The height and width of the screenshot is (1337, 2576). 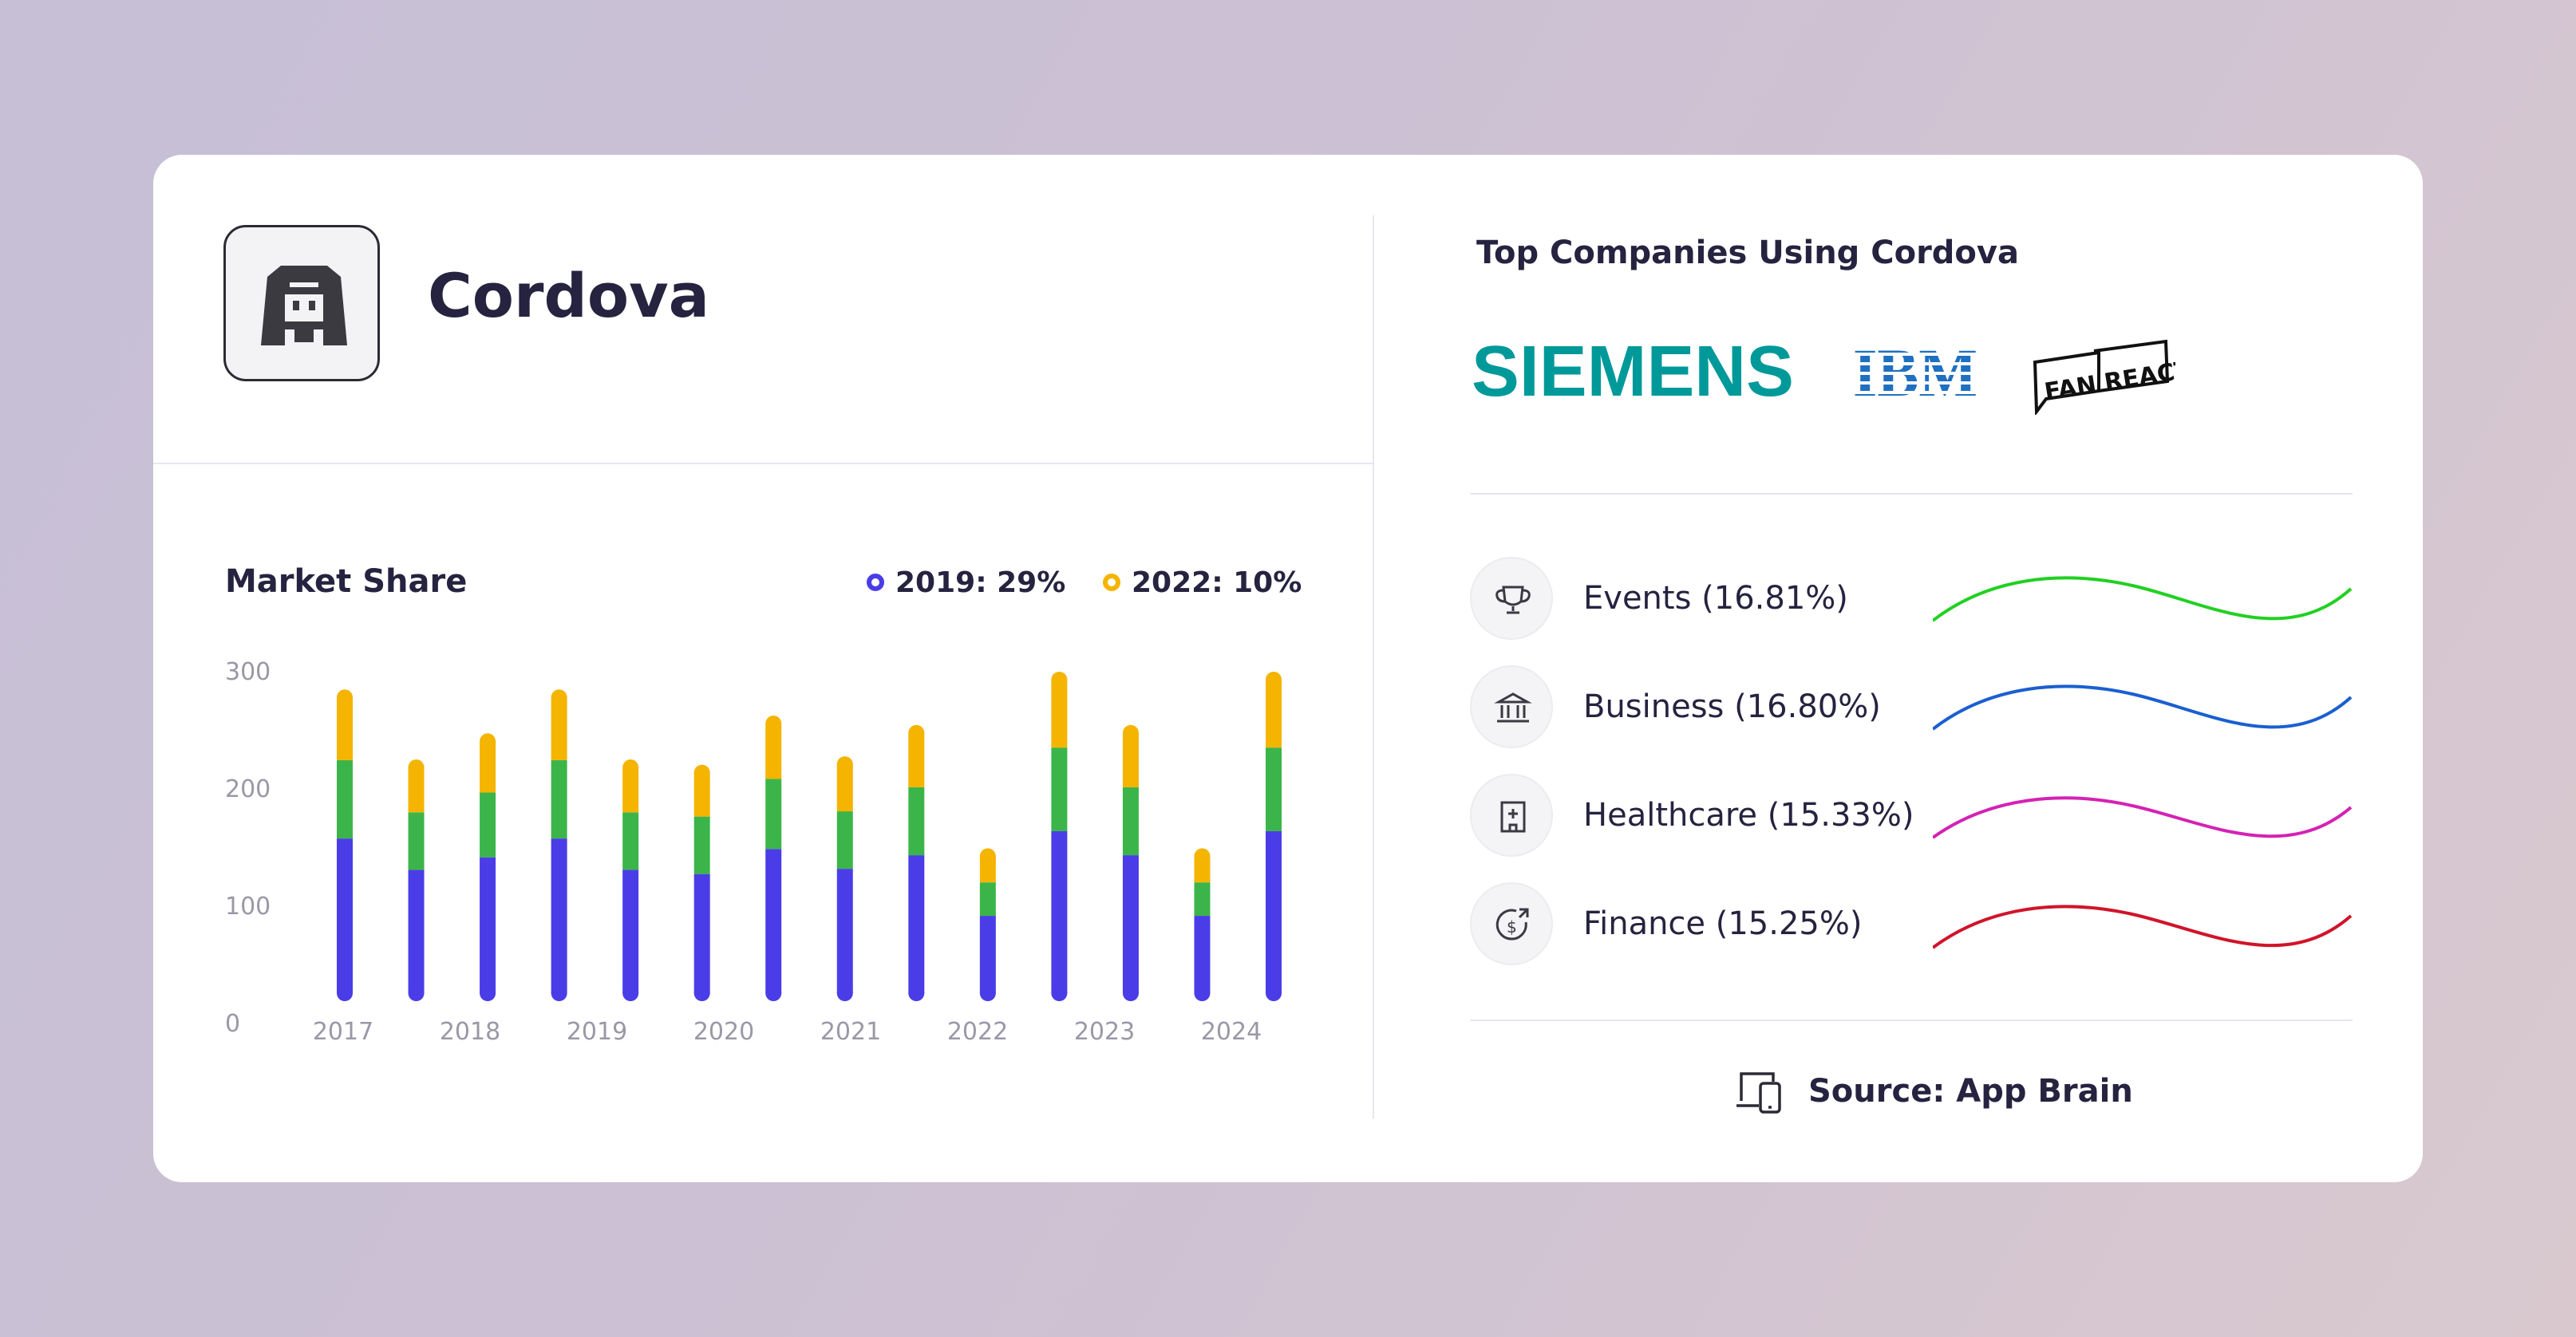 I want to click on x-tick-label: 2017, so click(x=343, y=1032).